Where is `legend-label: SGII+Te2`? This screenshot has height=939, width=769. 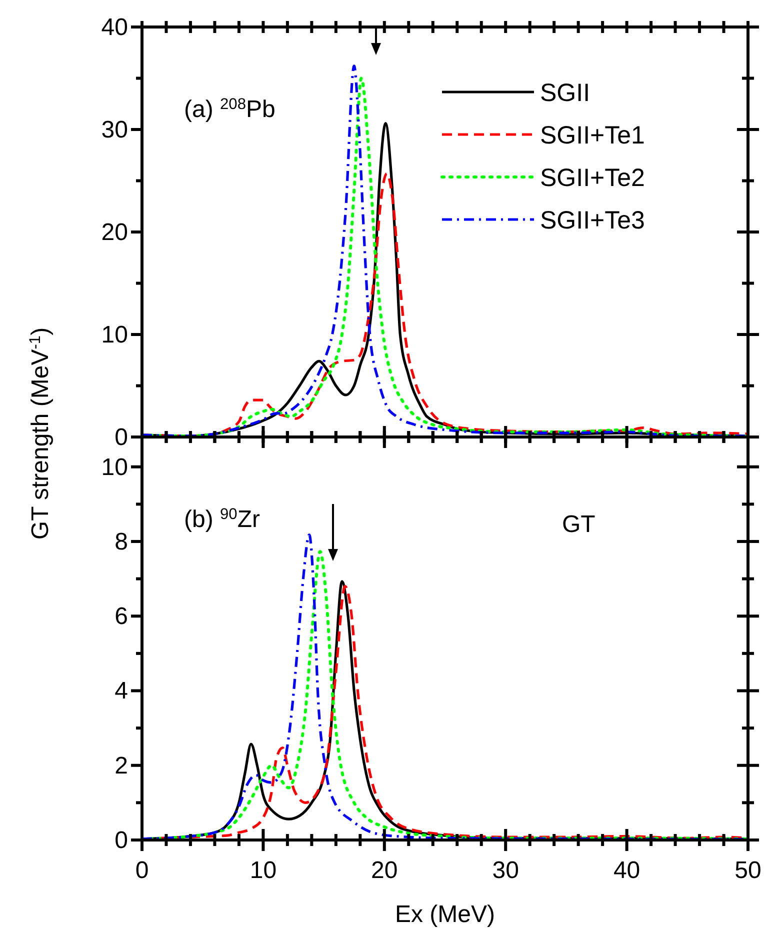 legend-label: SGII+Te2 is located at coordinates (592, 178).